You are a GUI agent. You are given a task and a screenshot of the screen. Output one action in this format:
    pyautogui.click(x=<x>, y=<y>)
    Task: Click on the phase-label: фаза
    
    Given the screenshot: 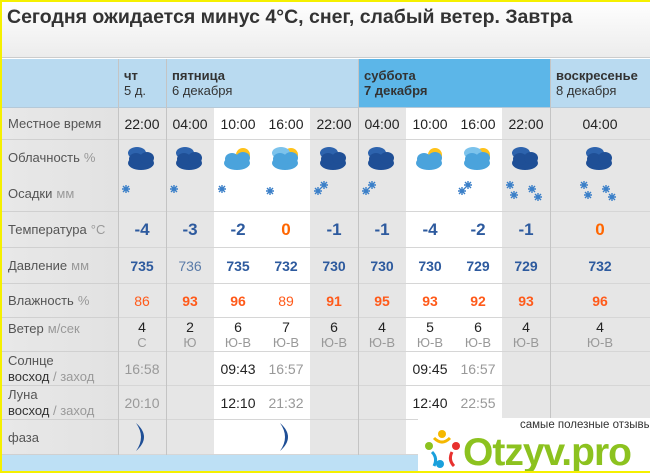 What is the action you would take?
    pyautogui.click(x=23, y=437)
    